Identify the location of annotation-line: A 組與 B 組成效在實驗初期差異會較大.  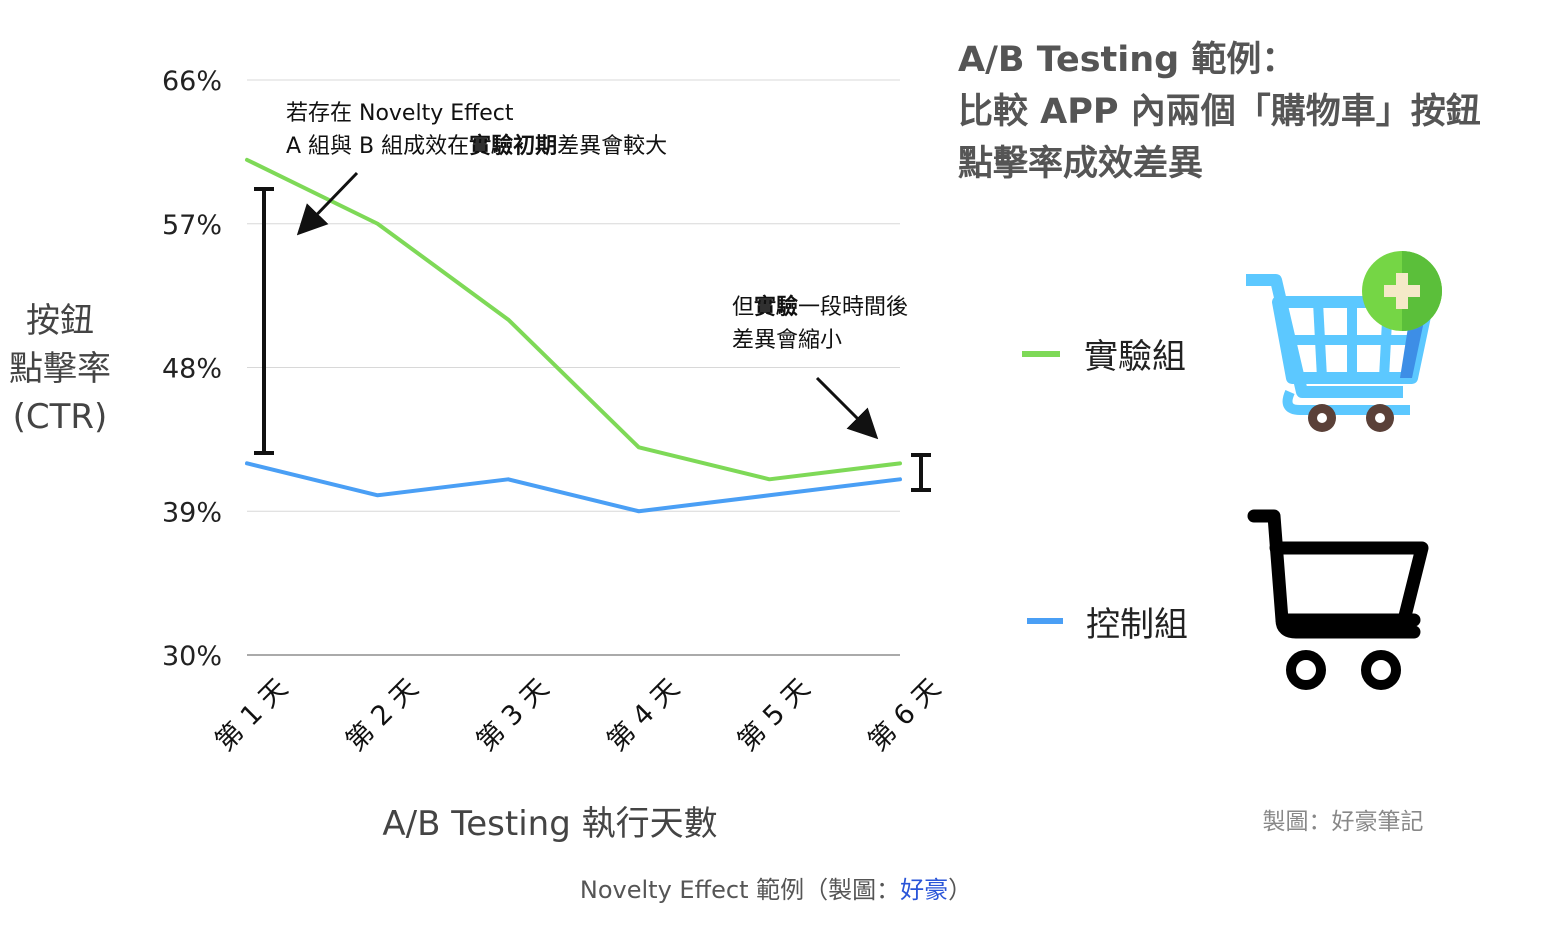
(476, 146).